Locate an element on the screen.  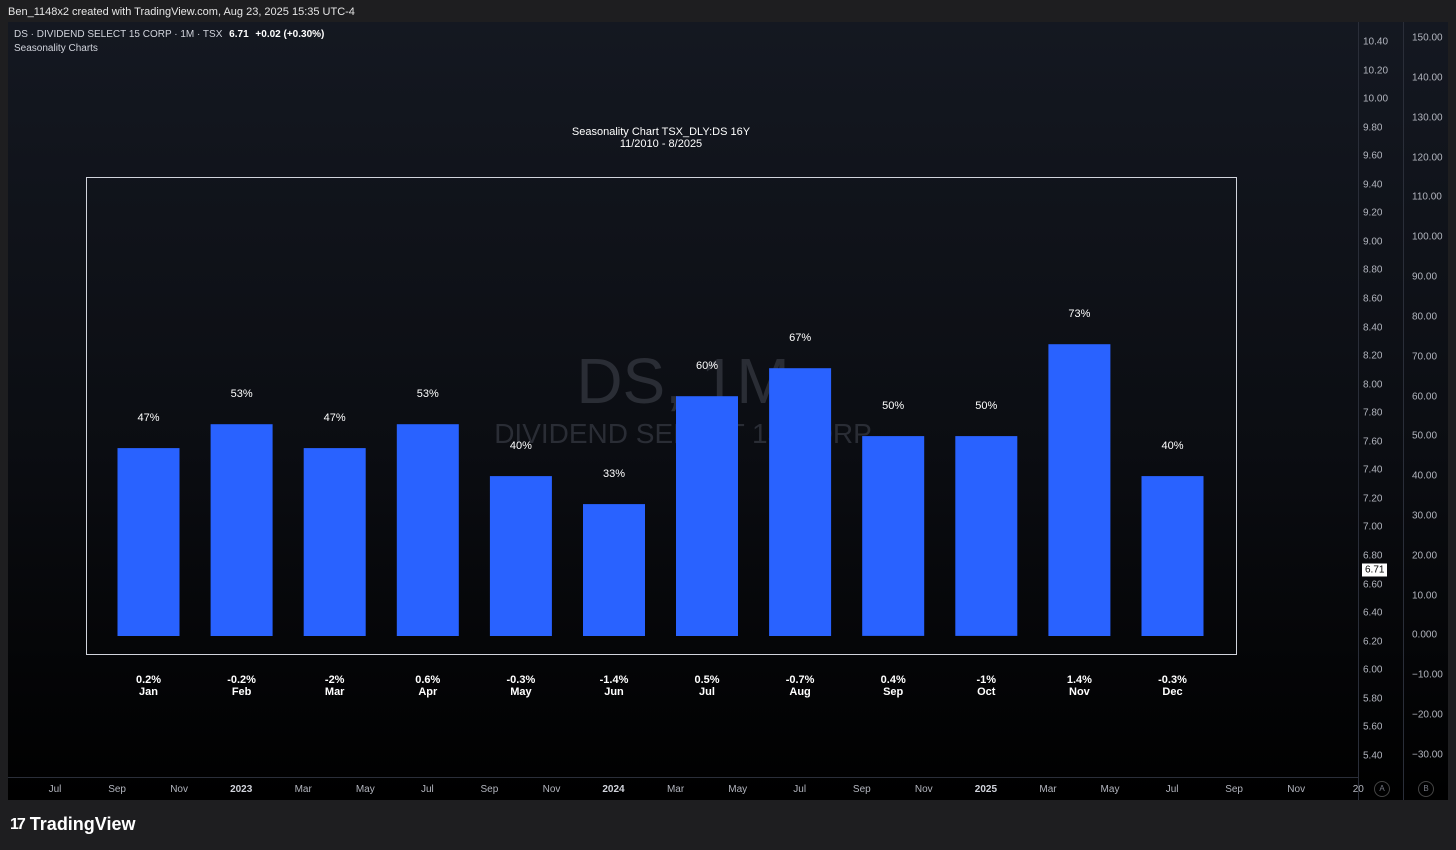
chart-subtitle: 11/2010 - 8/2025 is located at coordinates (661, 144).